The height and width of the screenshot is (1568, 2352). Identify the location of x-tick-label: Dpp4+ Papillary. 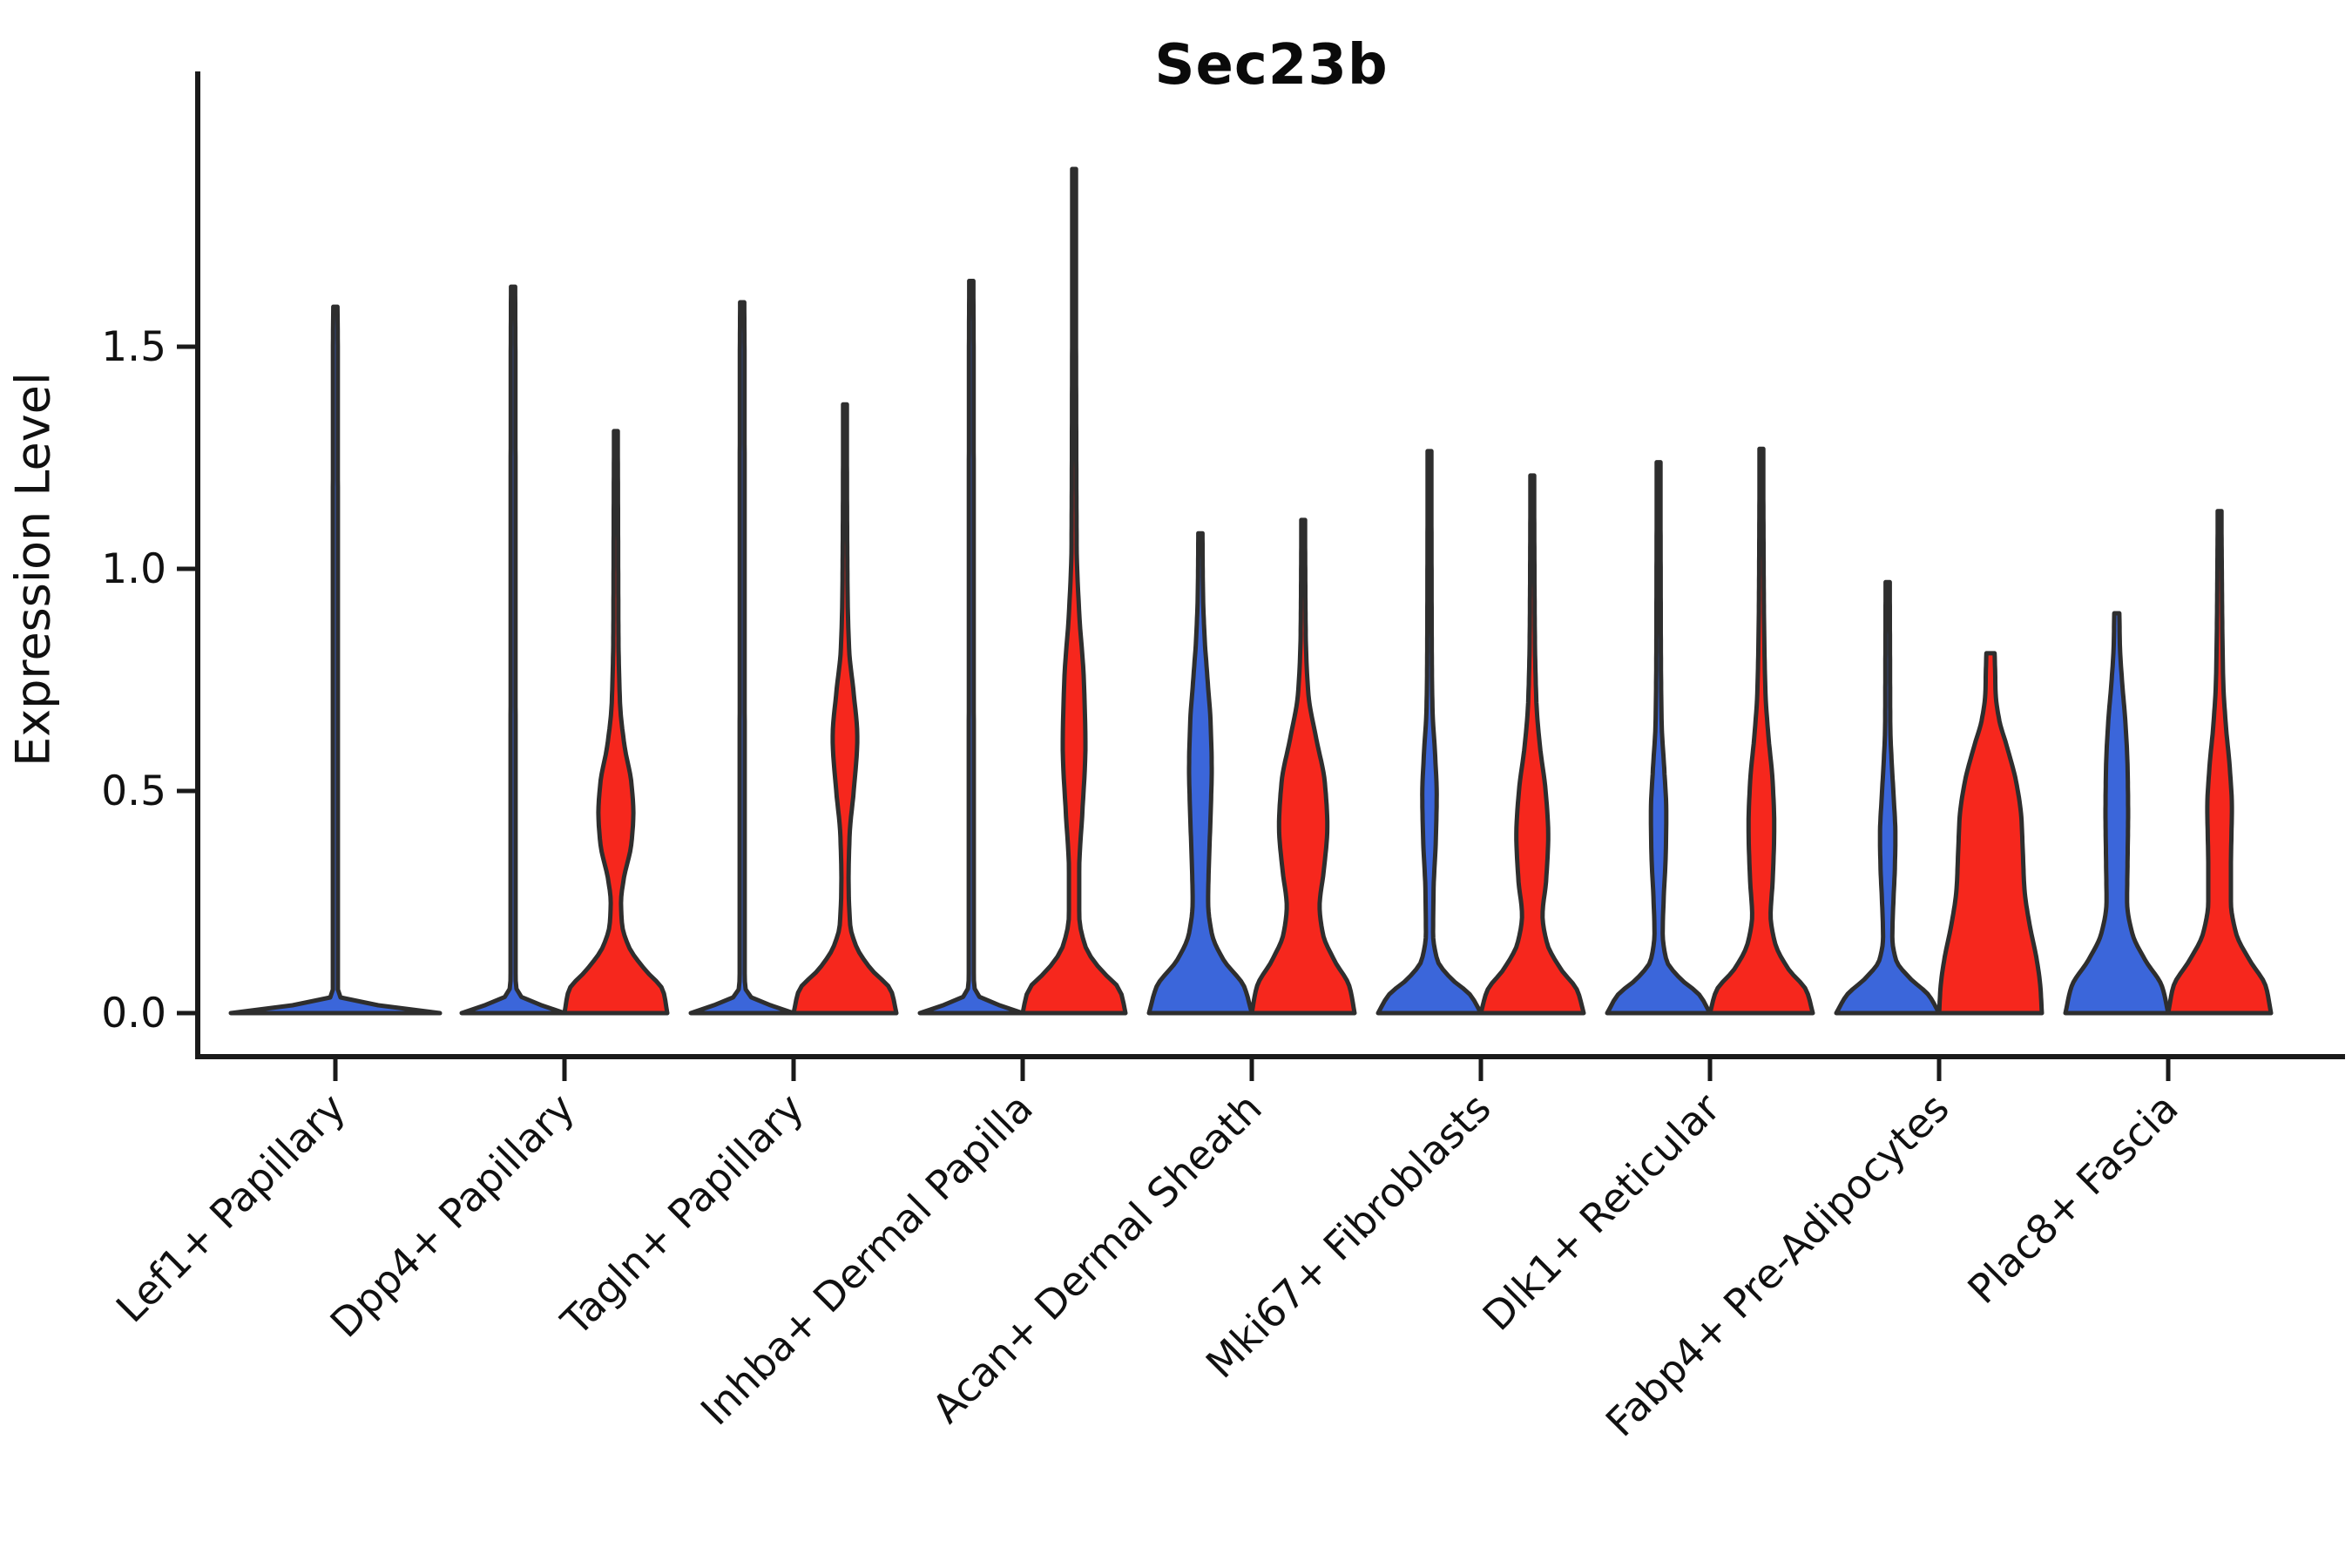
(452, 1216).